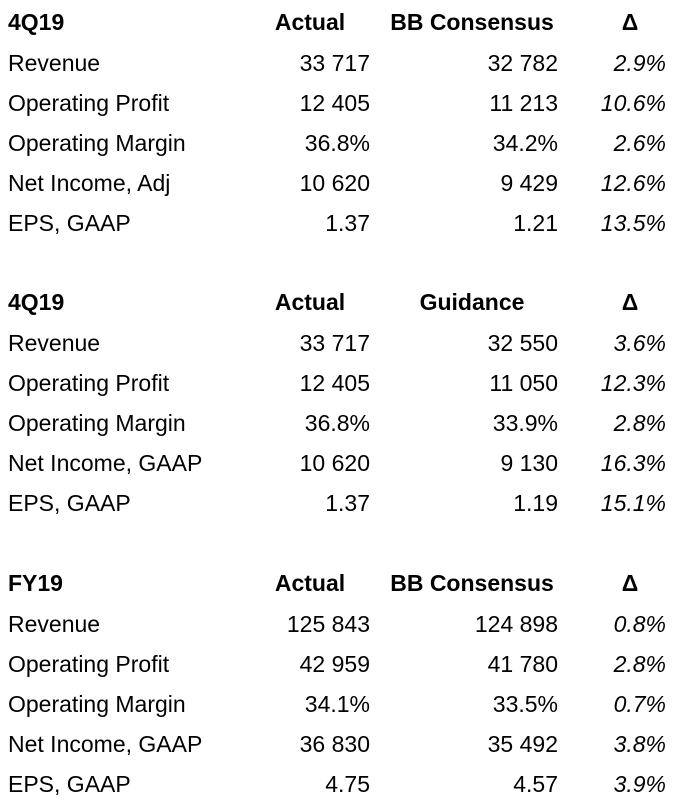  What do you see at coordinates (633, 103) in the screenshot?
I see `value-cell: 10.6%` at bounding box center [633, 103].